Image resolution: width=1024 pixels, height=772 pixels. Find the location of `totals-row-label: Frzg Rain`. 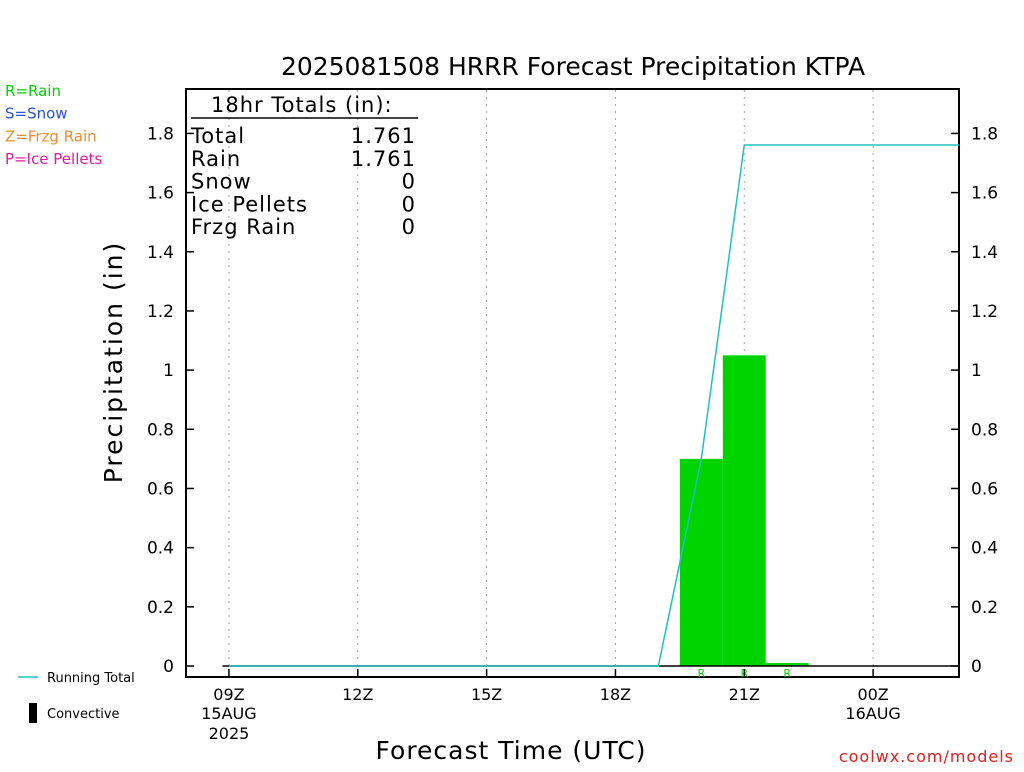

totals-row-label: Frzg Rain is located at coordinates (243, 227).